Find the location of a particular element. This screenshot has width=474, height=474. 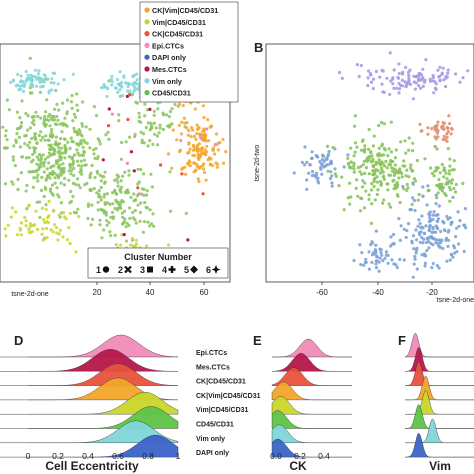

row-label: CK|CD45/CD31 is located at coordinates (221, 382).